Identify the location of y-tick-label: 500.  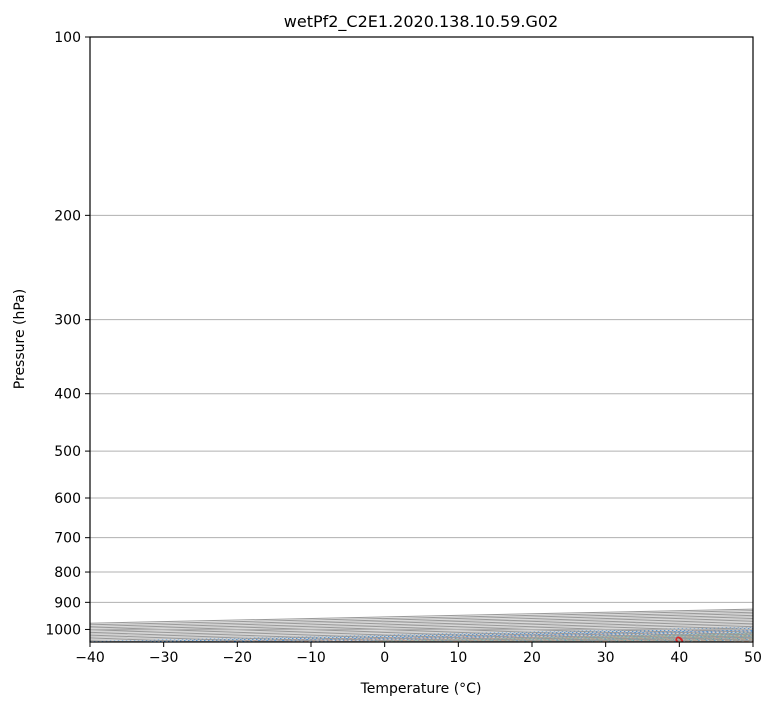
(67, 452).